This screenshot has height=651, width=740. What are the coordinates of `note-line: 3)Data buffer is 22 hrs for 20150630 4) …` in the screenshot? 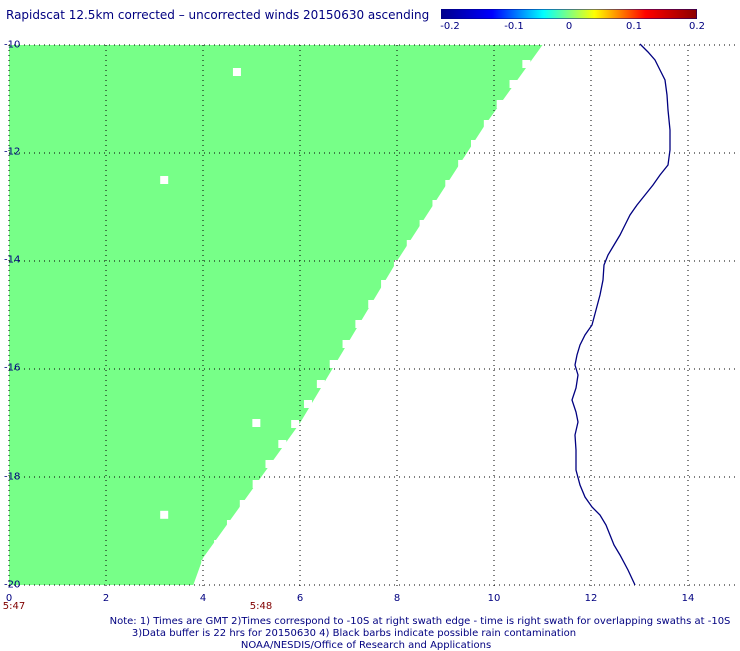 It's located at (354, 633).